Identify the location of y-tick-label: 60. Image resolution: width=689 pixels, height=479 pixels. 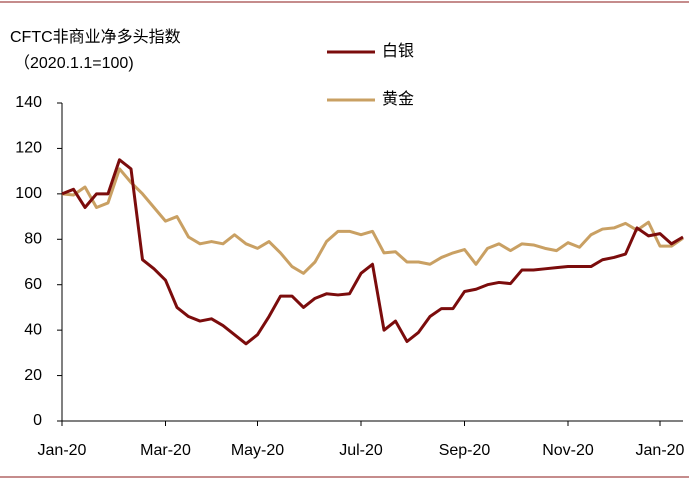
(33, 284).